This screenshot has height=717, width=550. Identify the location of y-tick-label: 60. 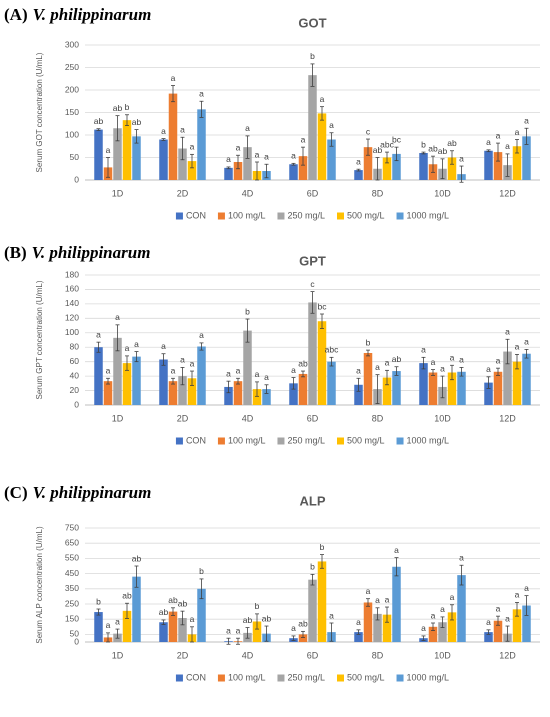
(75, 361).